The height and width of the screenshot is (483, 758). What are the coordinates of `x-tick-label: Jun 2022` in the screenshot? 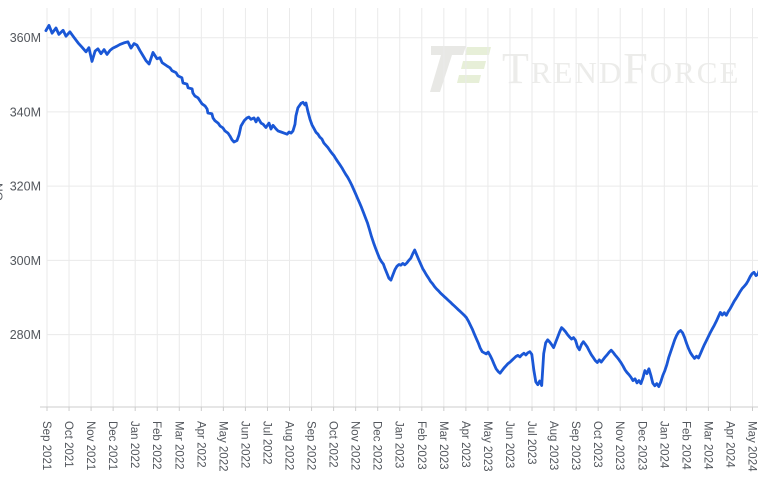 It's located at (244, 444).